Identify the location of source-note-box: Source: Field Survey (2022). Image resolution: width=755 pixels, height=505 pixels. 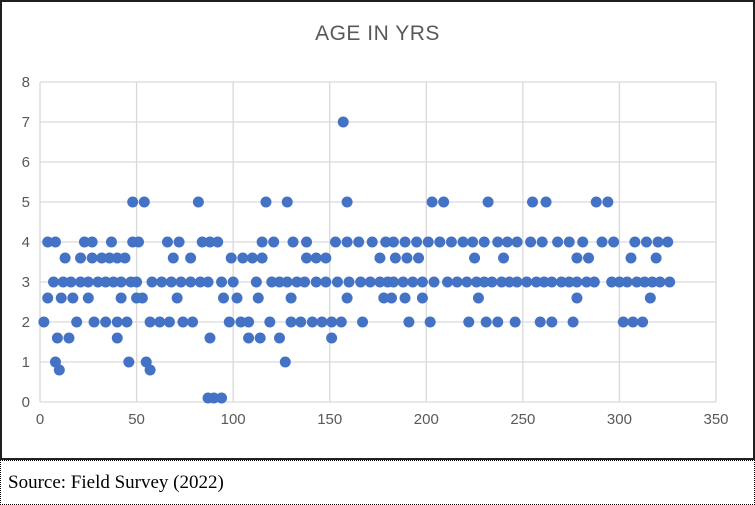
(377, 482).